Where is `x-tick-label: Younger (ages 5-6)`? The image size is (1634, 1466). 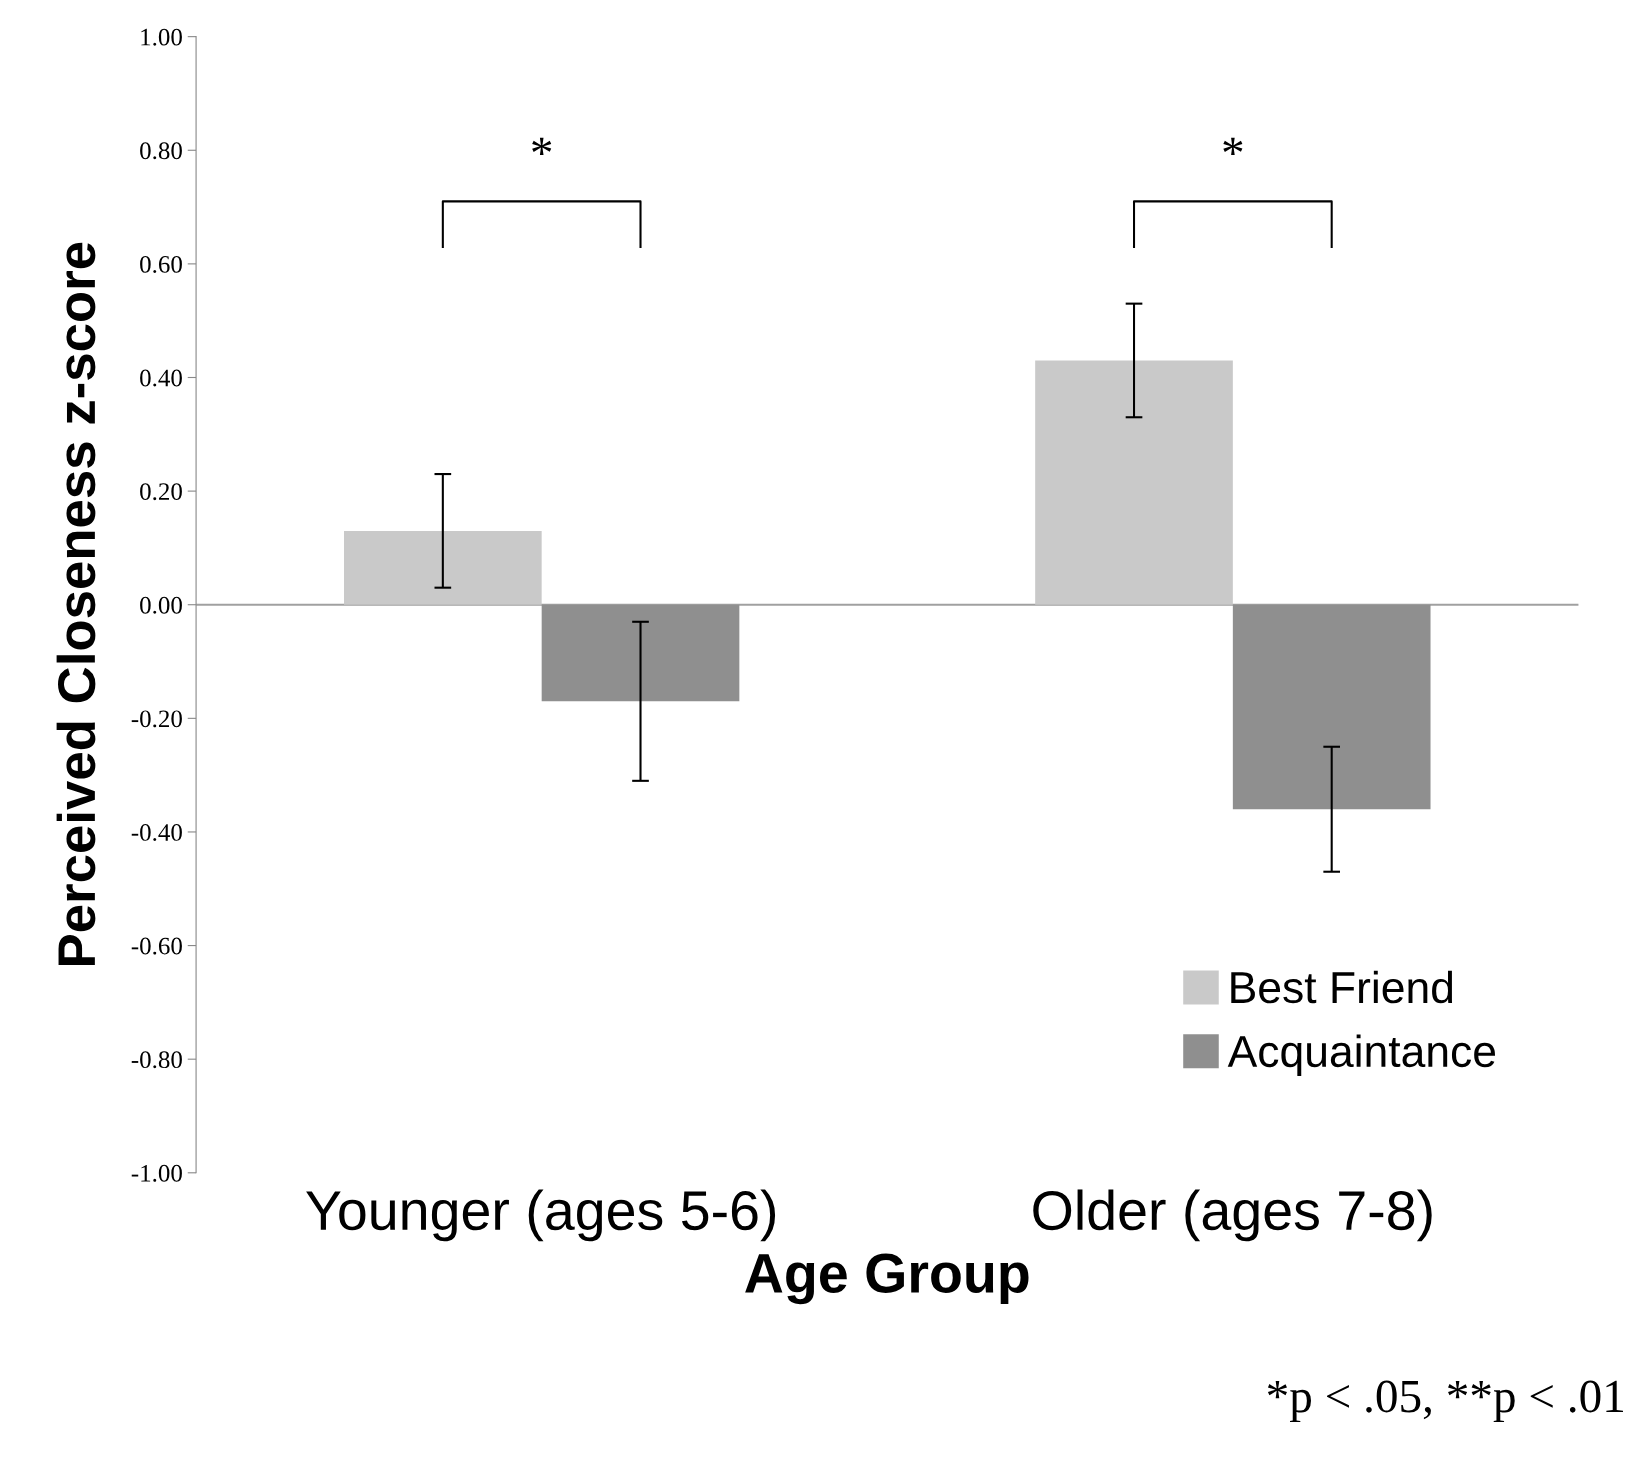
x-tick-label: Younger (ages 5-6) is located at coordinates (541, 1215).